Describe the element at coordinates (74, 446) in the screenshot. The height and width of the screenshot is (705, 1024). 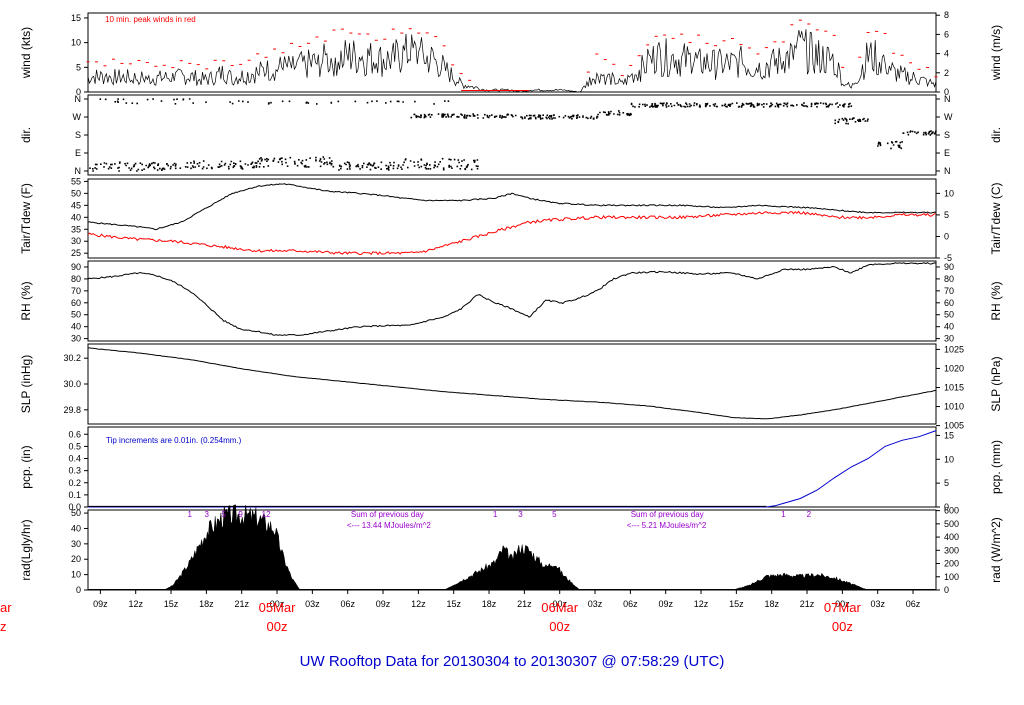
I see `y-tick-label: 0.5` at that location.